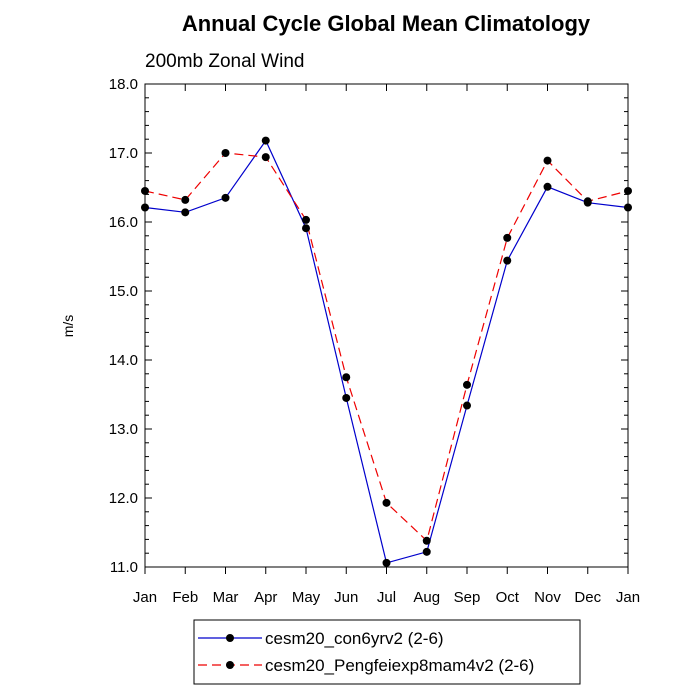 Image resolution: width=700 pixels, height=700 pixels. I want to click on y-tick-label: 14.0, so click(123, 360).